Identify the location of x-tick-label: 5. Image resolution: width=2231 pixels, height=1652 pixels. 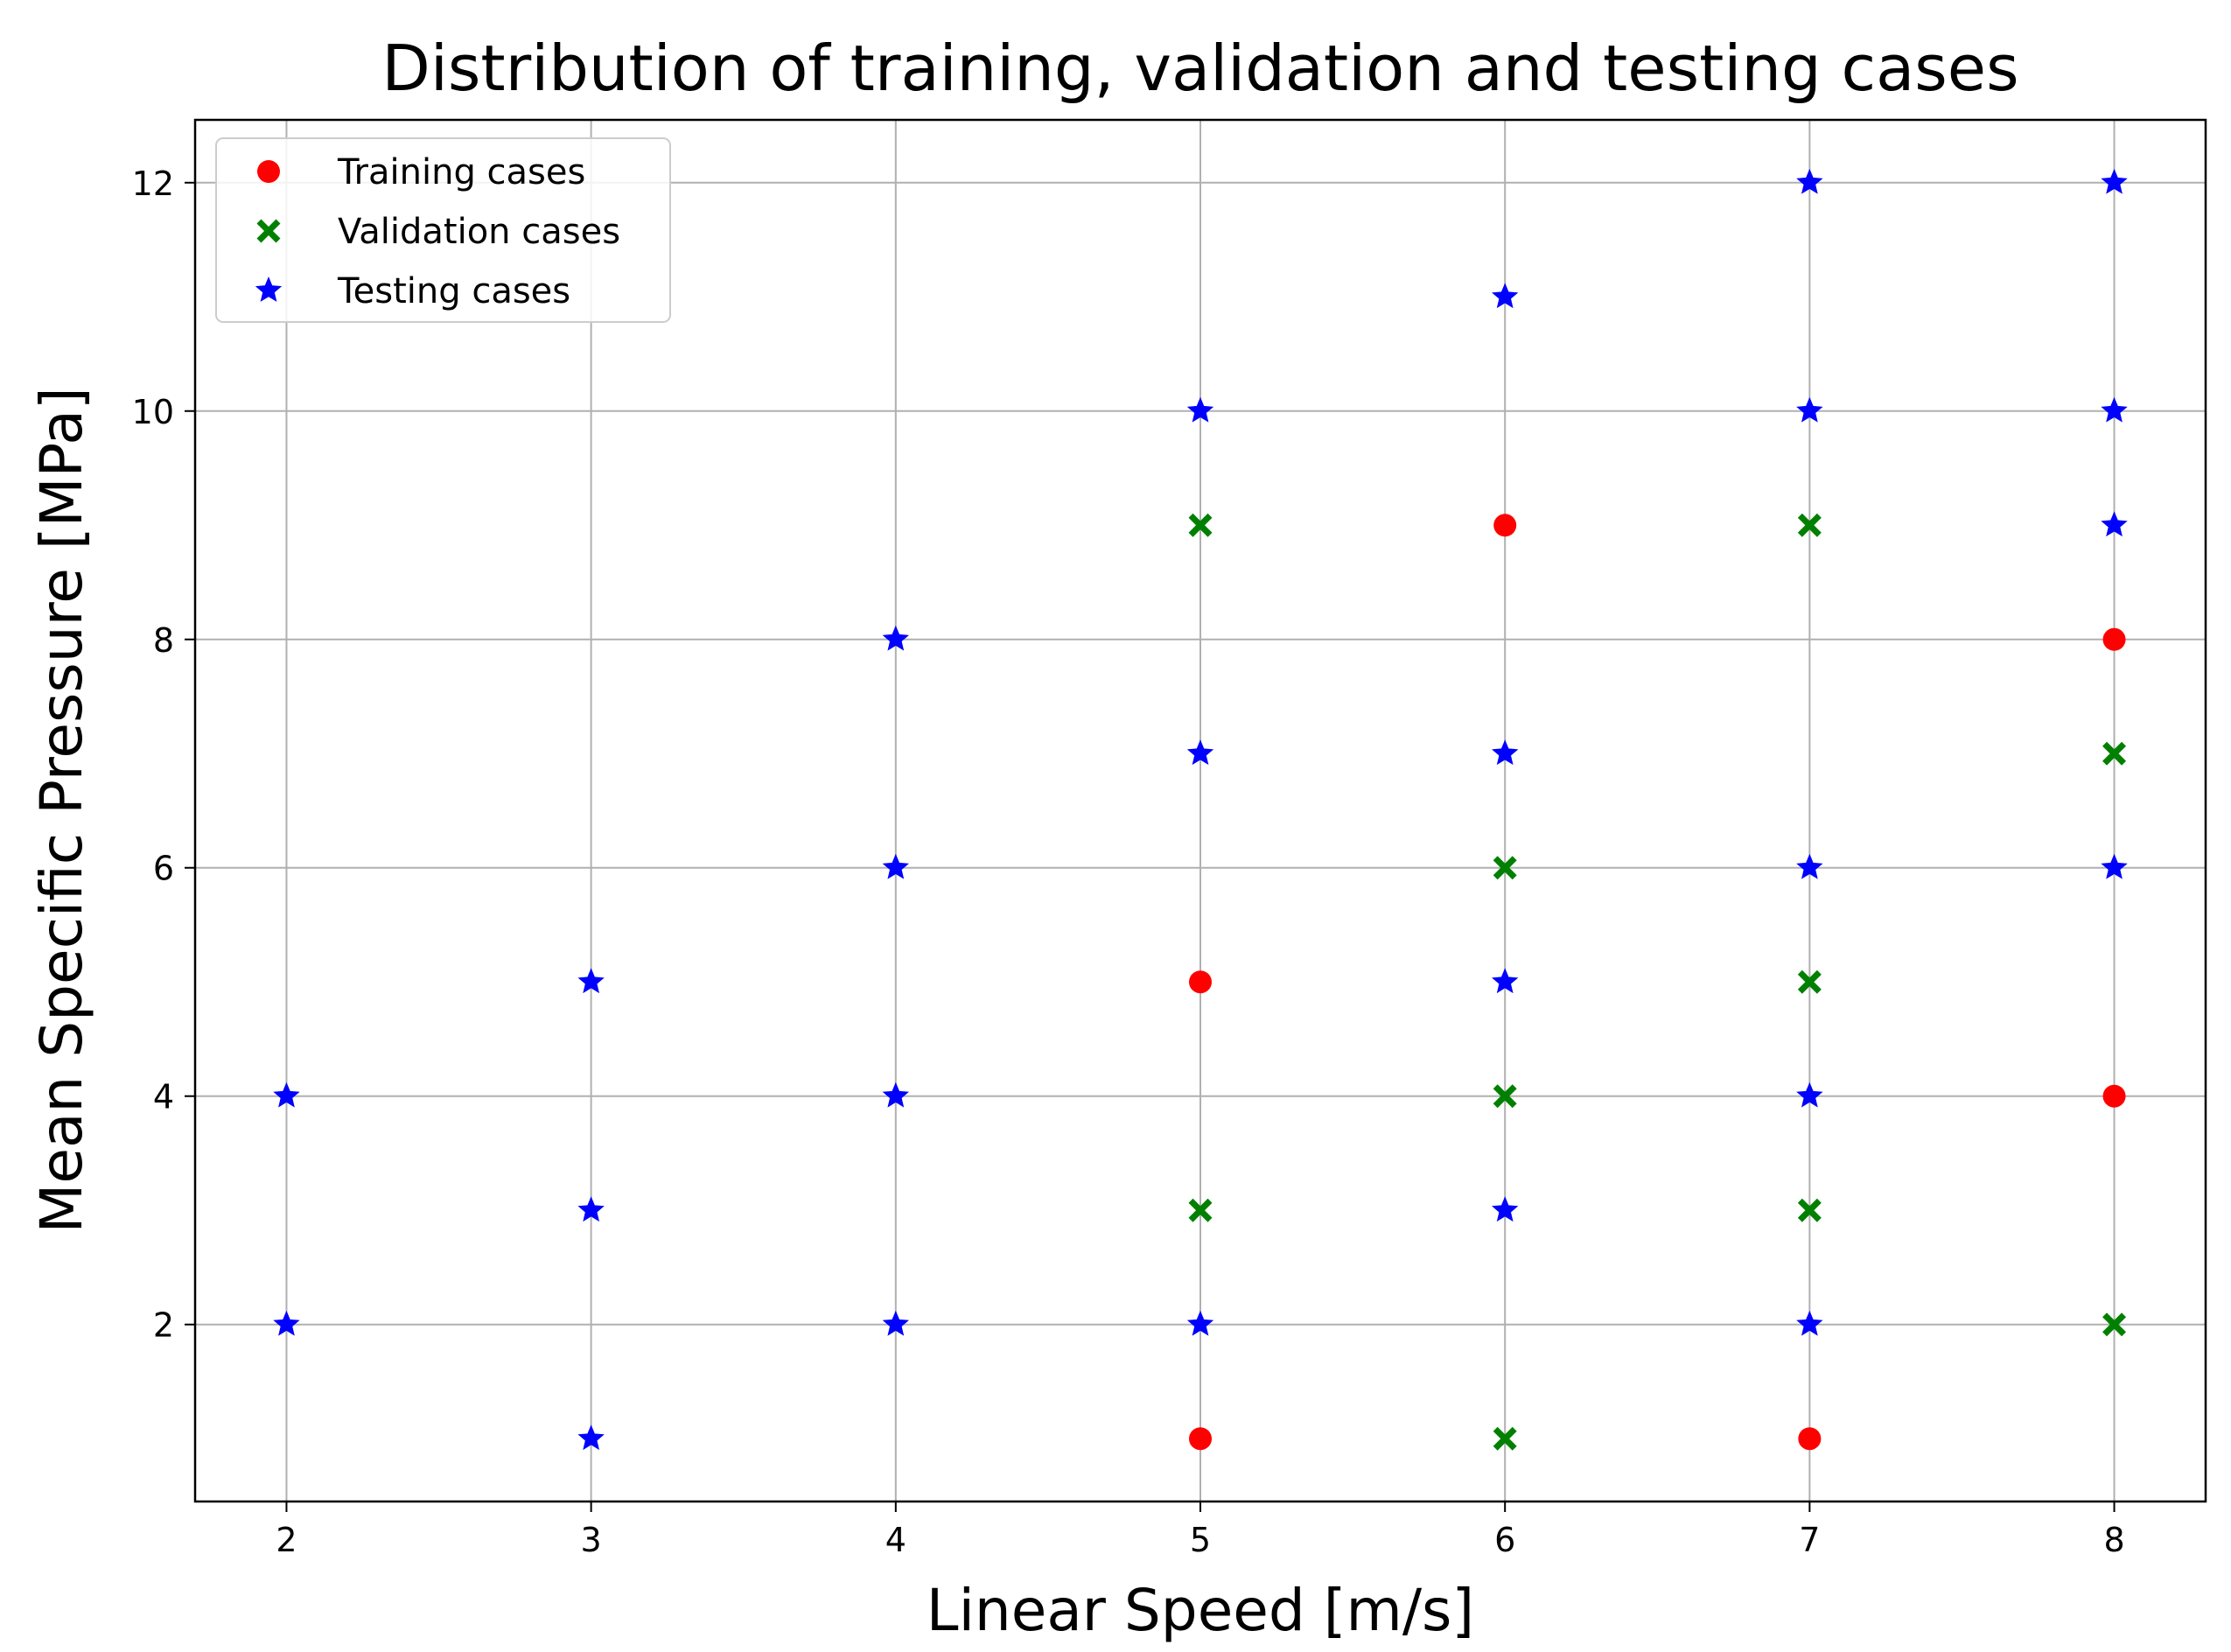
(1200, 1540).